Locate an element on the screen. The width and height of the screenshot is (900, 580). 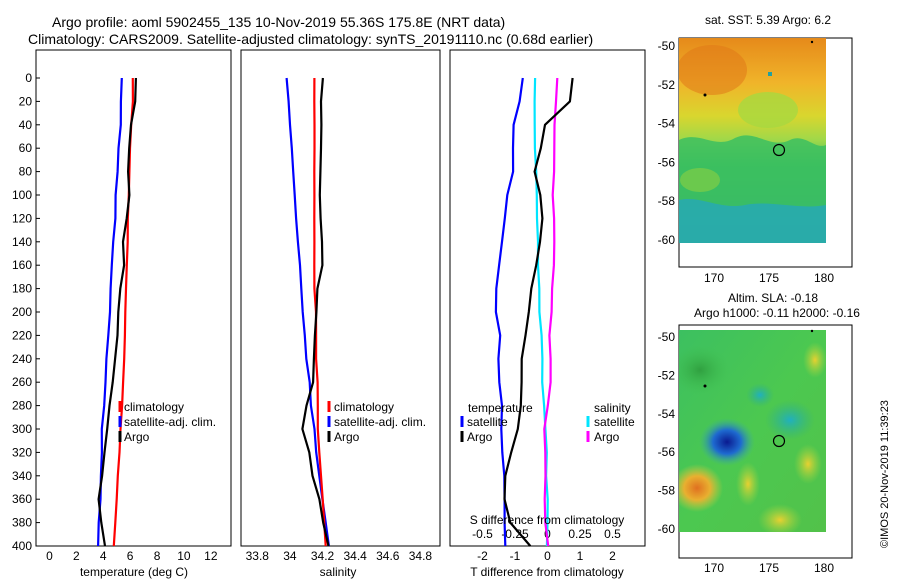
salinity-tick-label: 34.2 is located at coordinates (323, 556).